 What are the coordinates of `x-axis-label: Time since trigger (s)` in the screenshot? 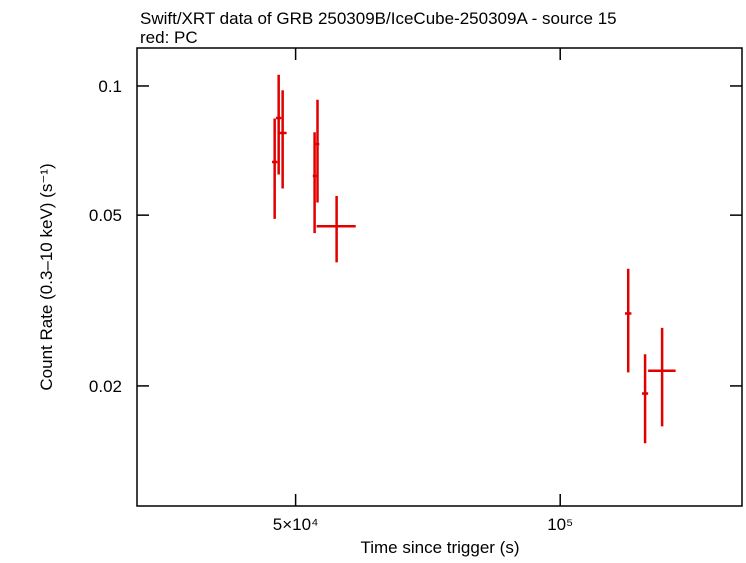 It's located at (439, 547).